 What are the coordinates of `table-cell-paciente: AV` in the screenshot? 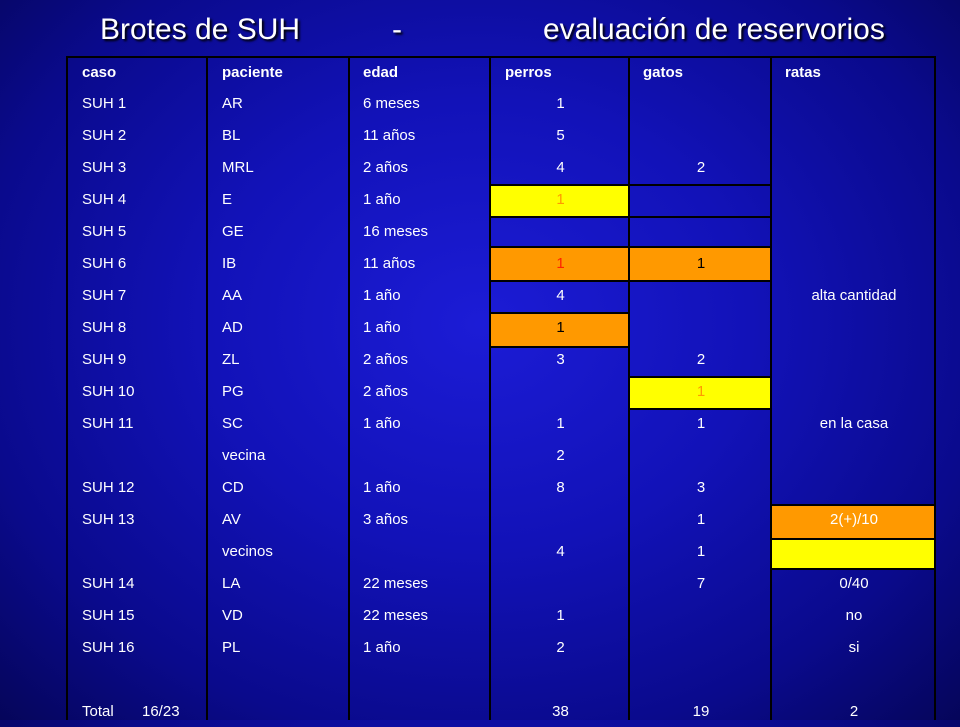 It's located at (231, 519).